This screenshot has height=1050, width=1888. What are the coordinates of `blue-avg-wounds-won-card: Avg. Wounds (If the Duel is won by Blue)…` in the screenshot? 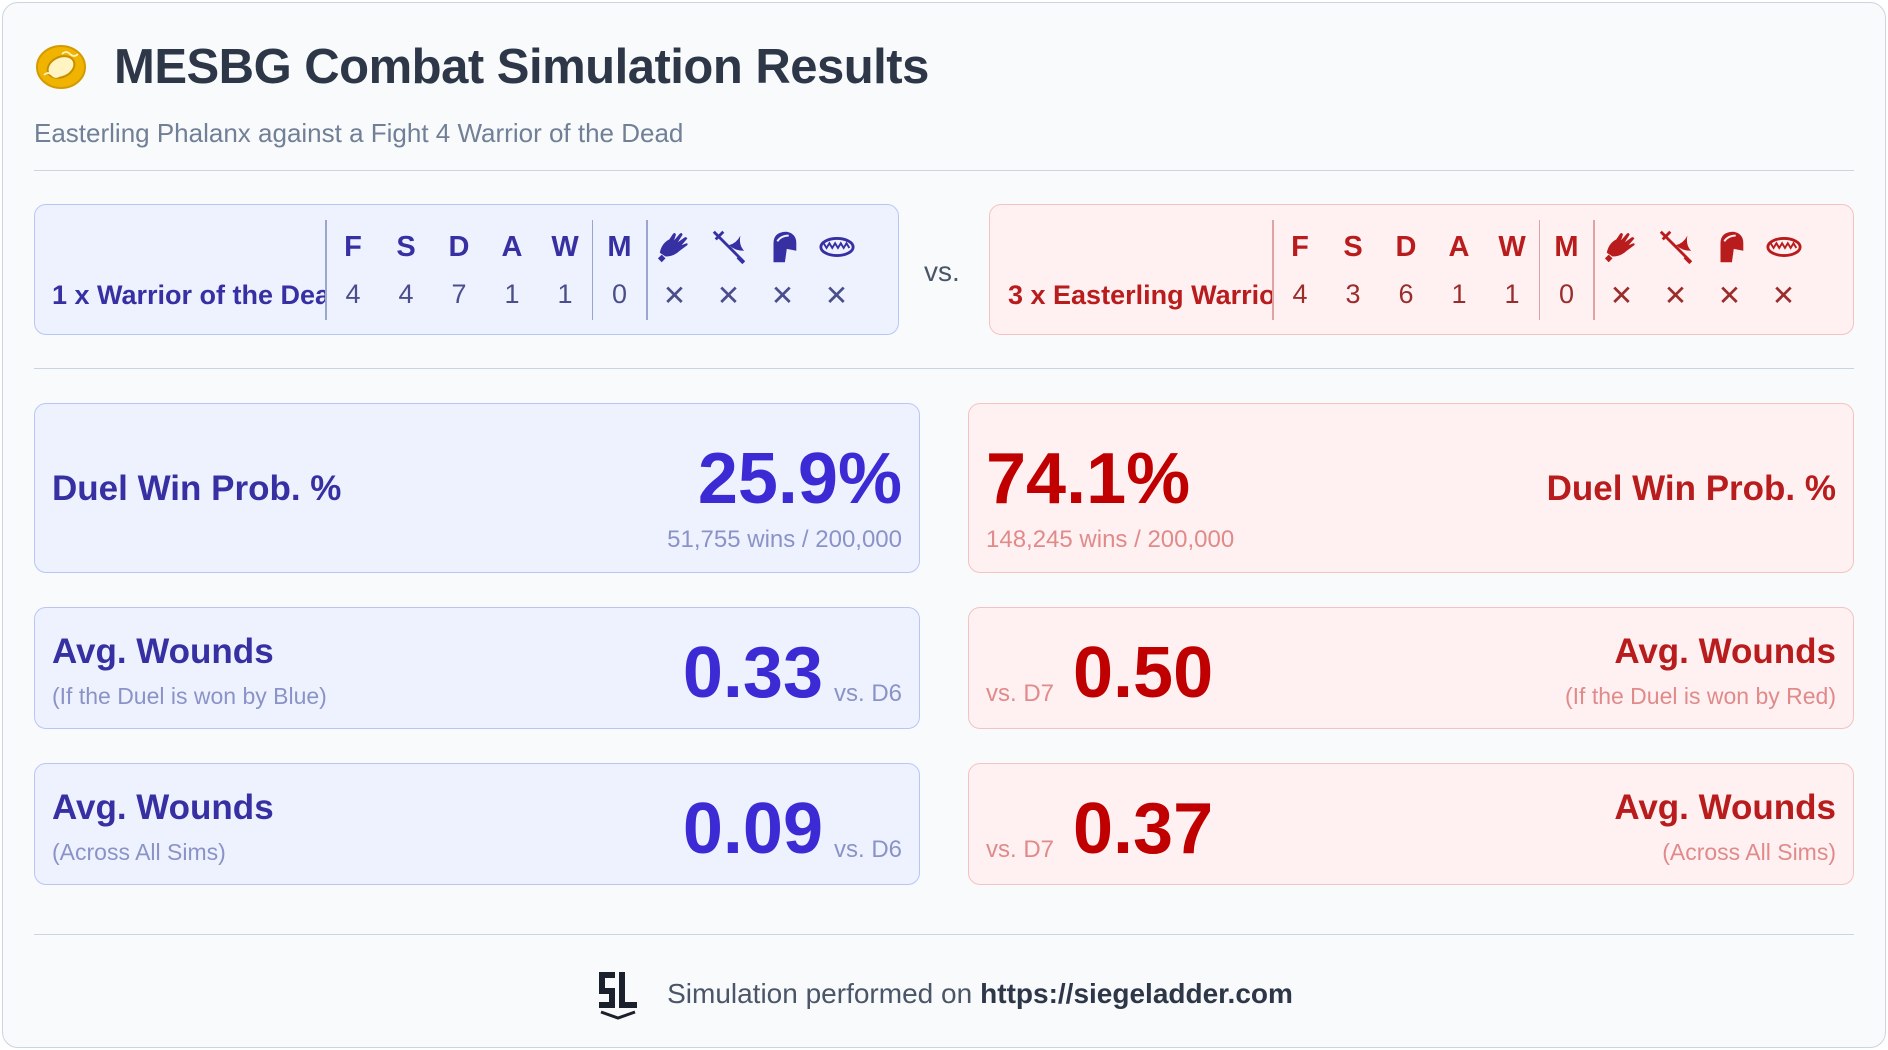 It's located at (477, 668).